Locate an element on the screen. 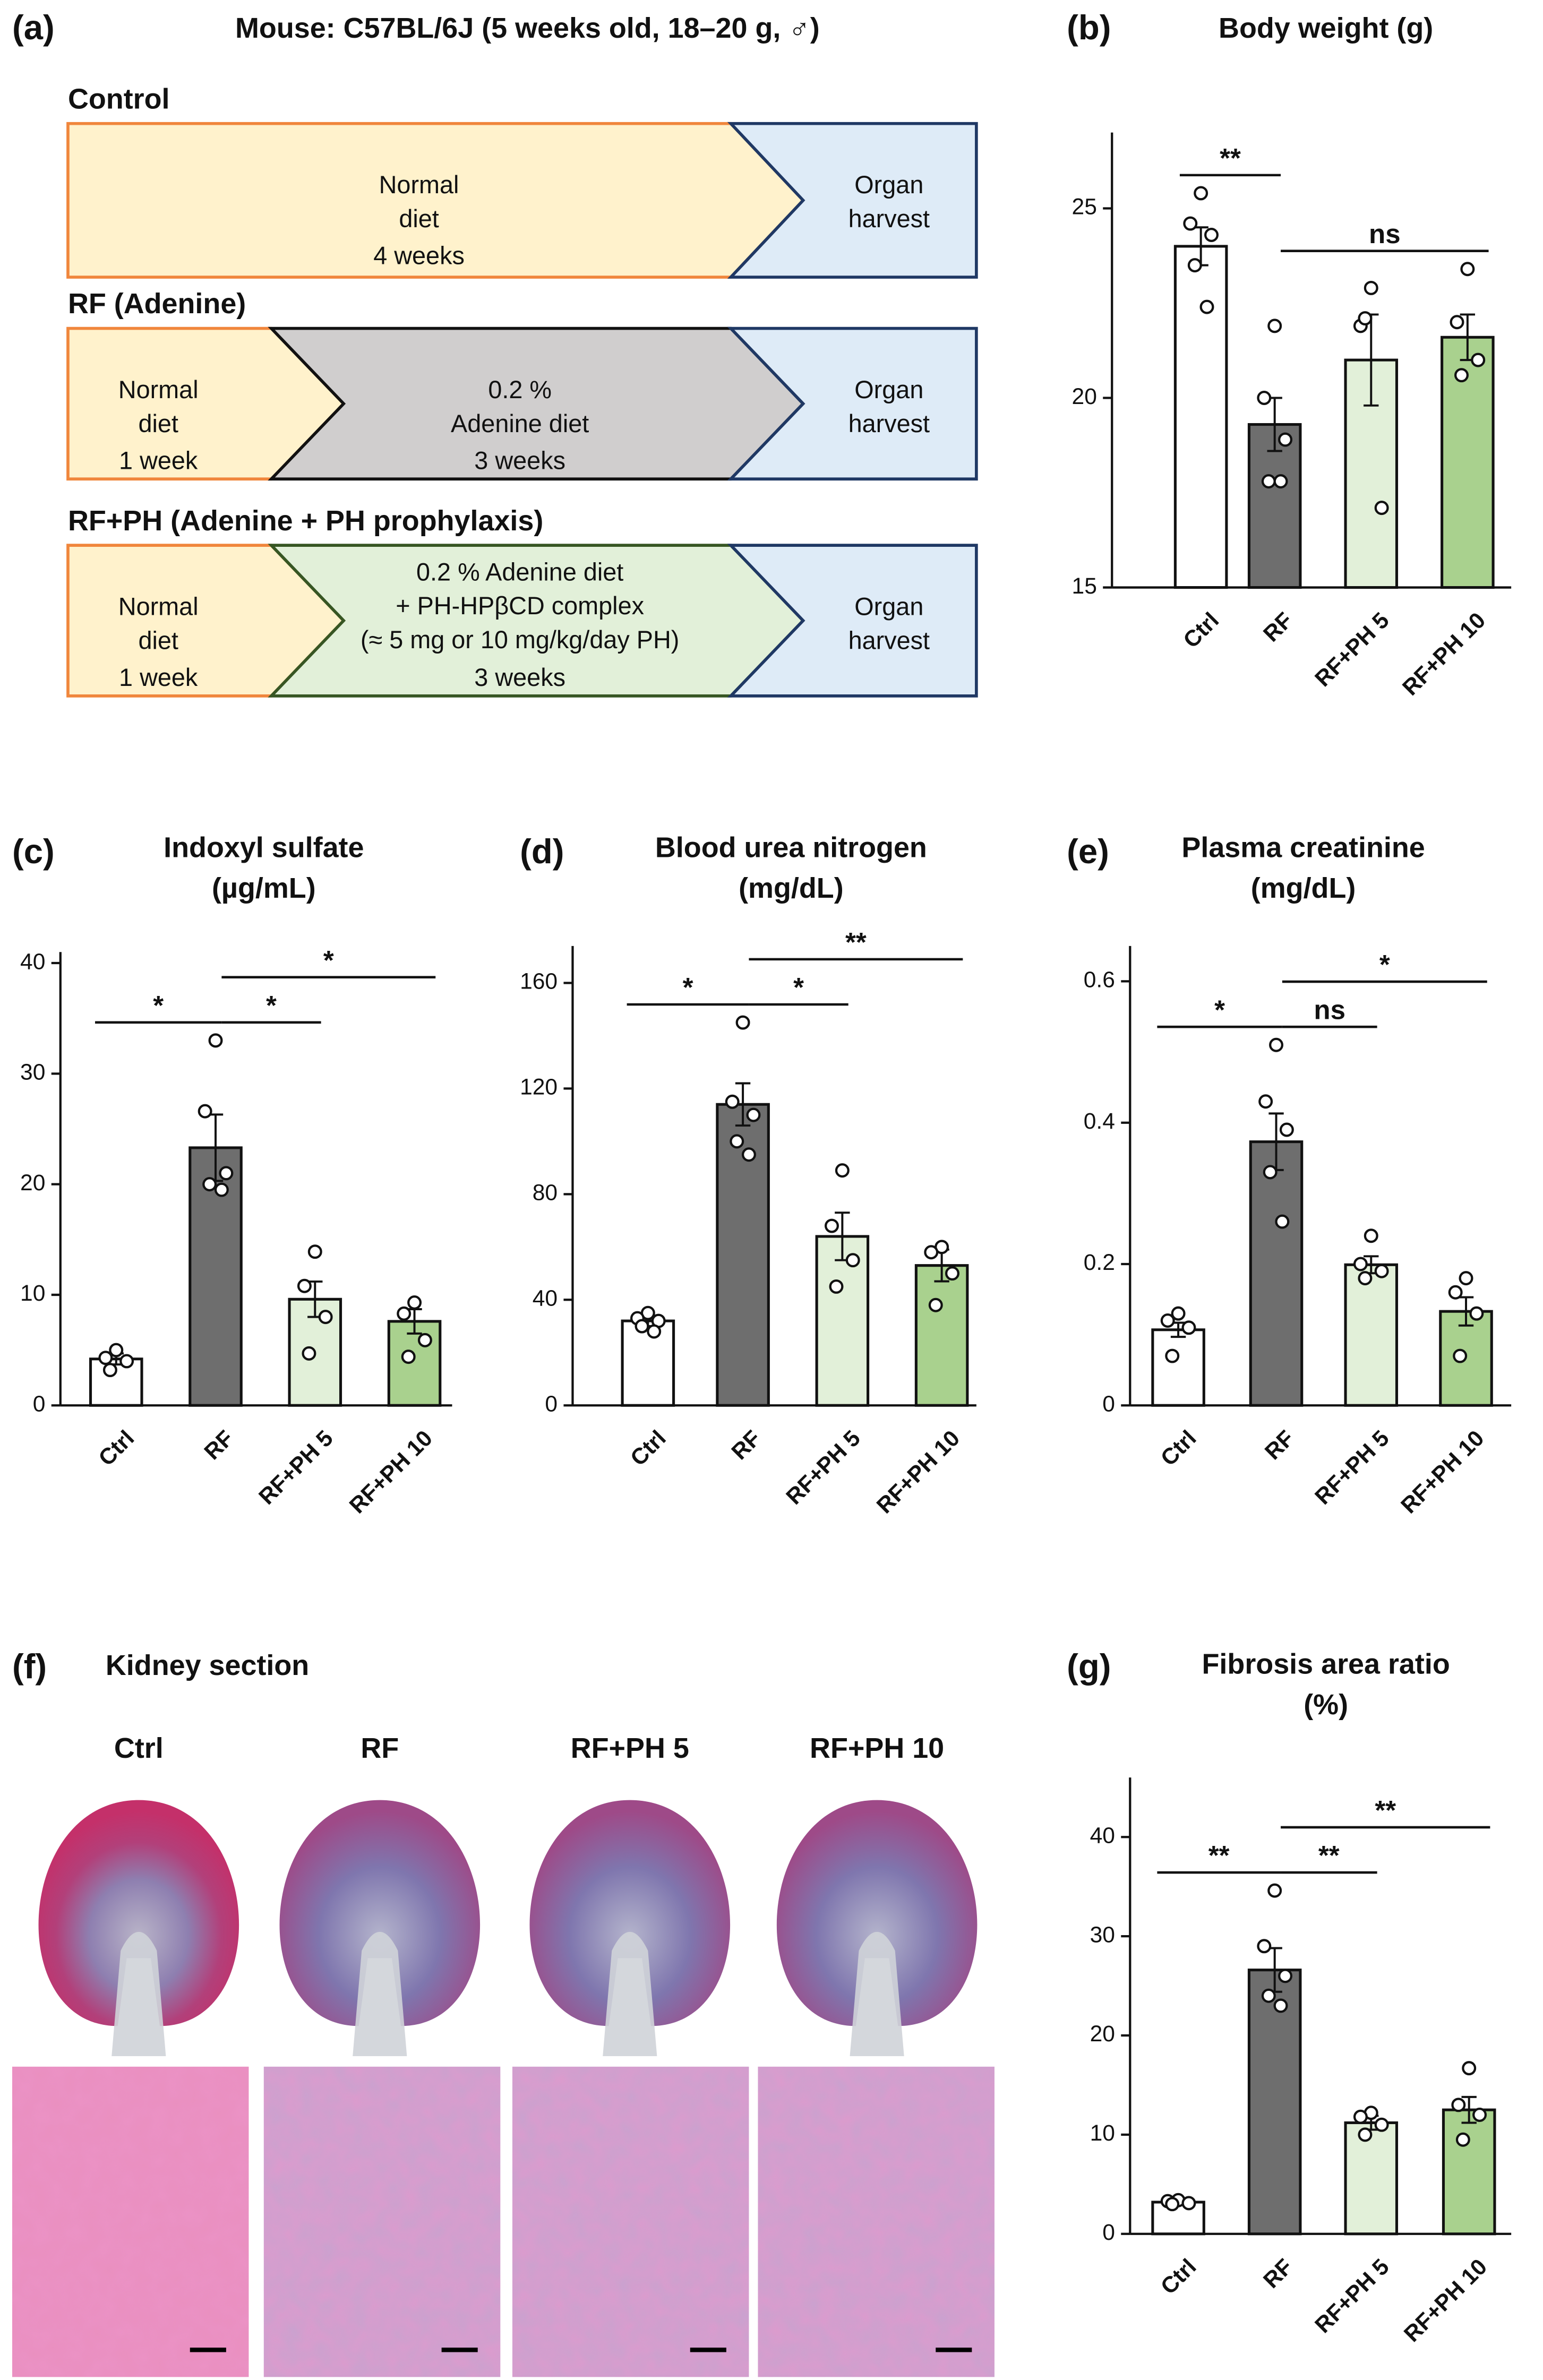 This screenshot has height=2380, width=1543. text: 0.2 is located at coordinates (1100, 1262).